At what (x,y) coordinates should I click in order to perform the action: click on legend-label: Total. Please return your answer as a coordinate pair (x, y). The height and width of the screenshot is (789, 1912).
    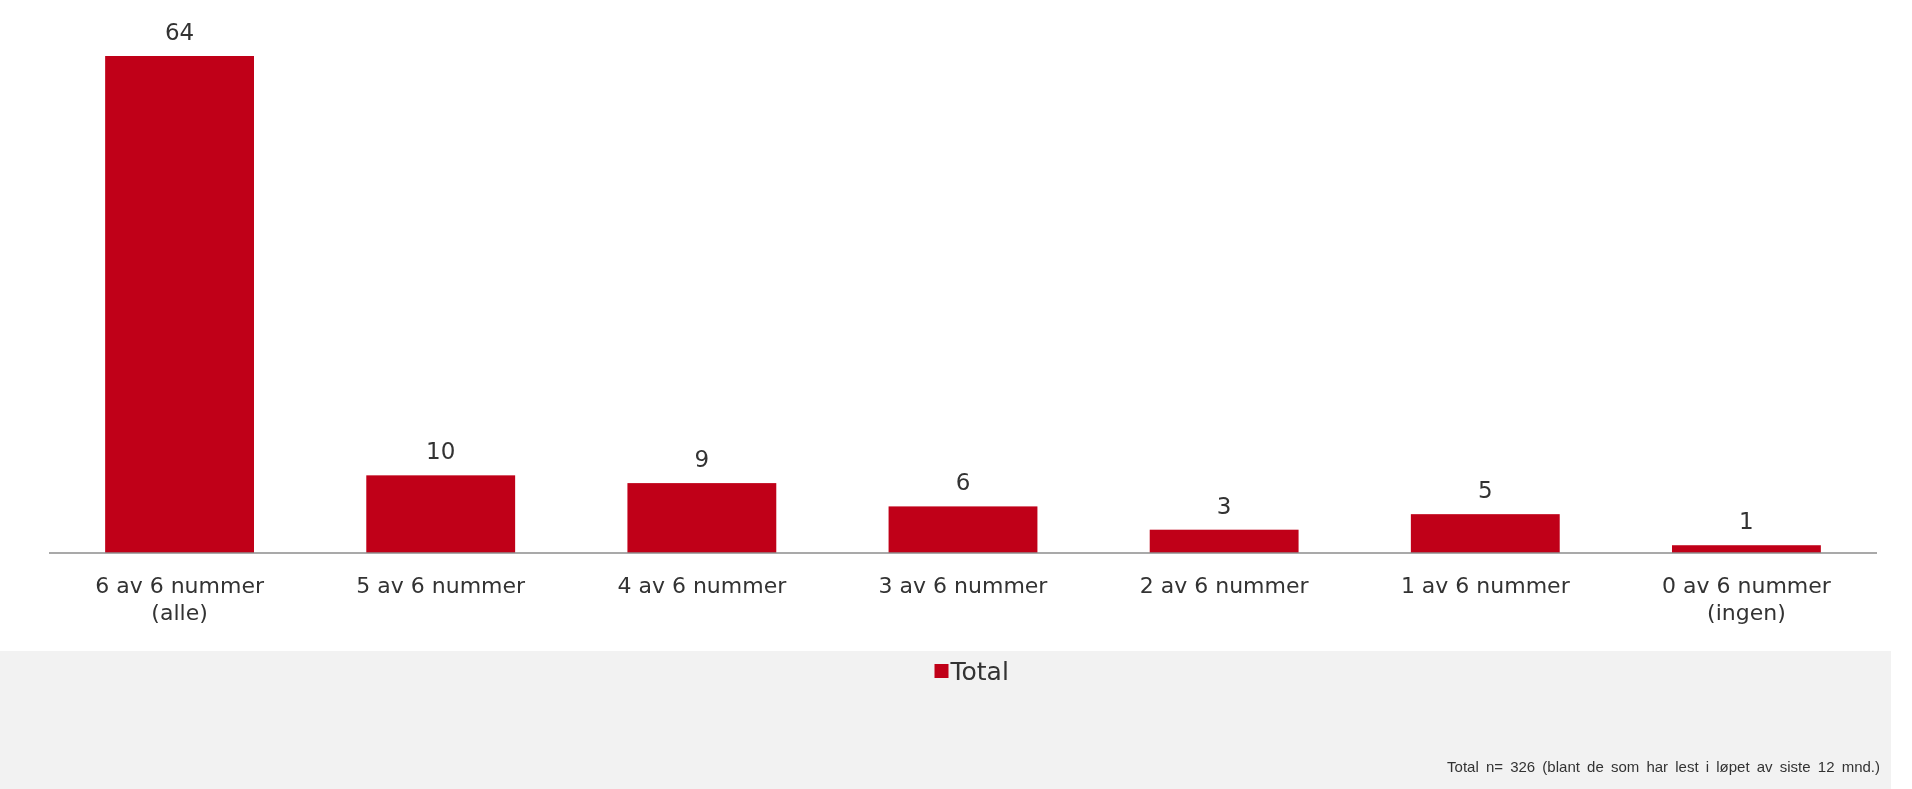
    Looking at the image, I should click on (979, 671).